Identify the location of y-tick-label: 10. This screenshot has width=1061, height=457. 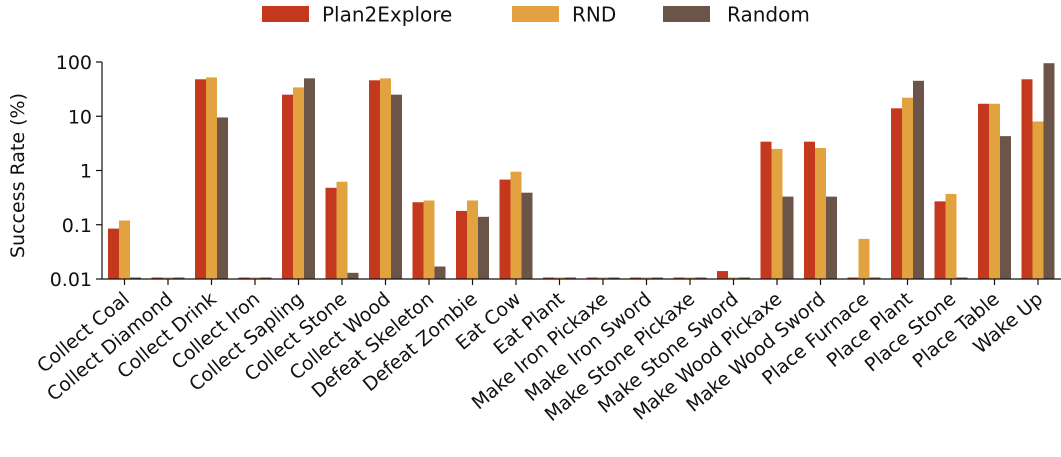
(80, 117).